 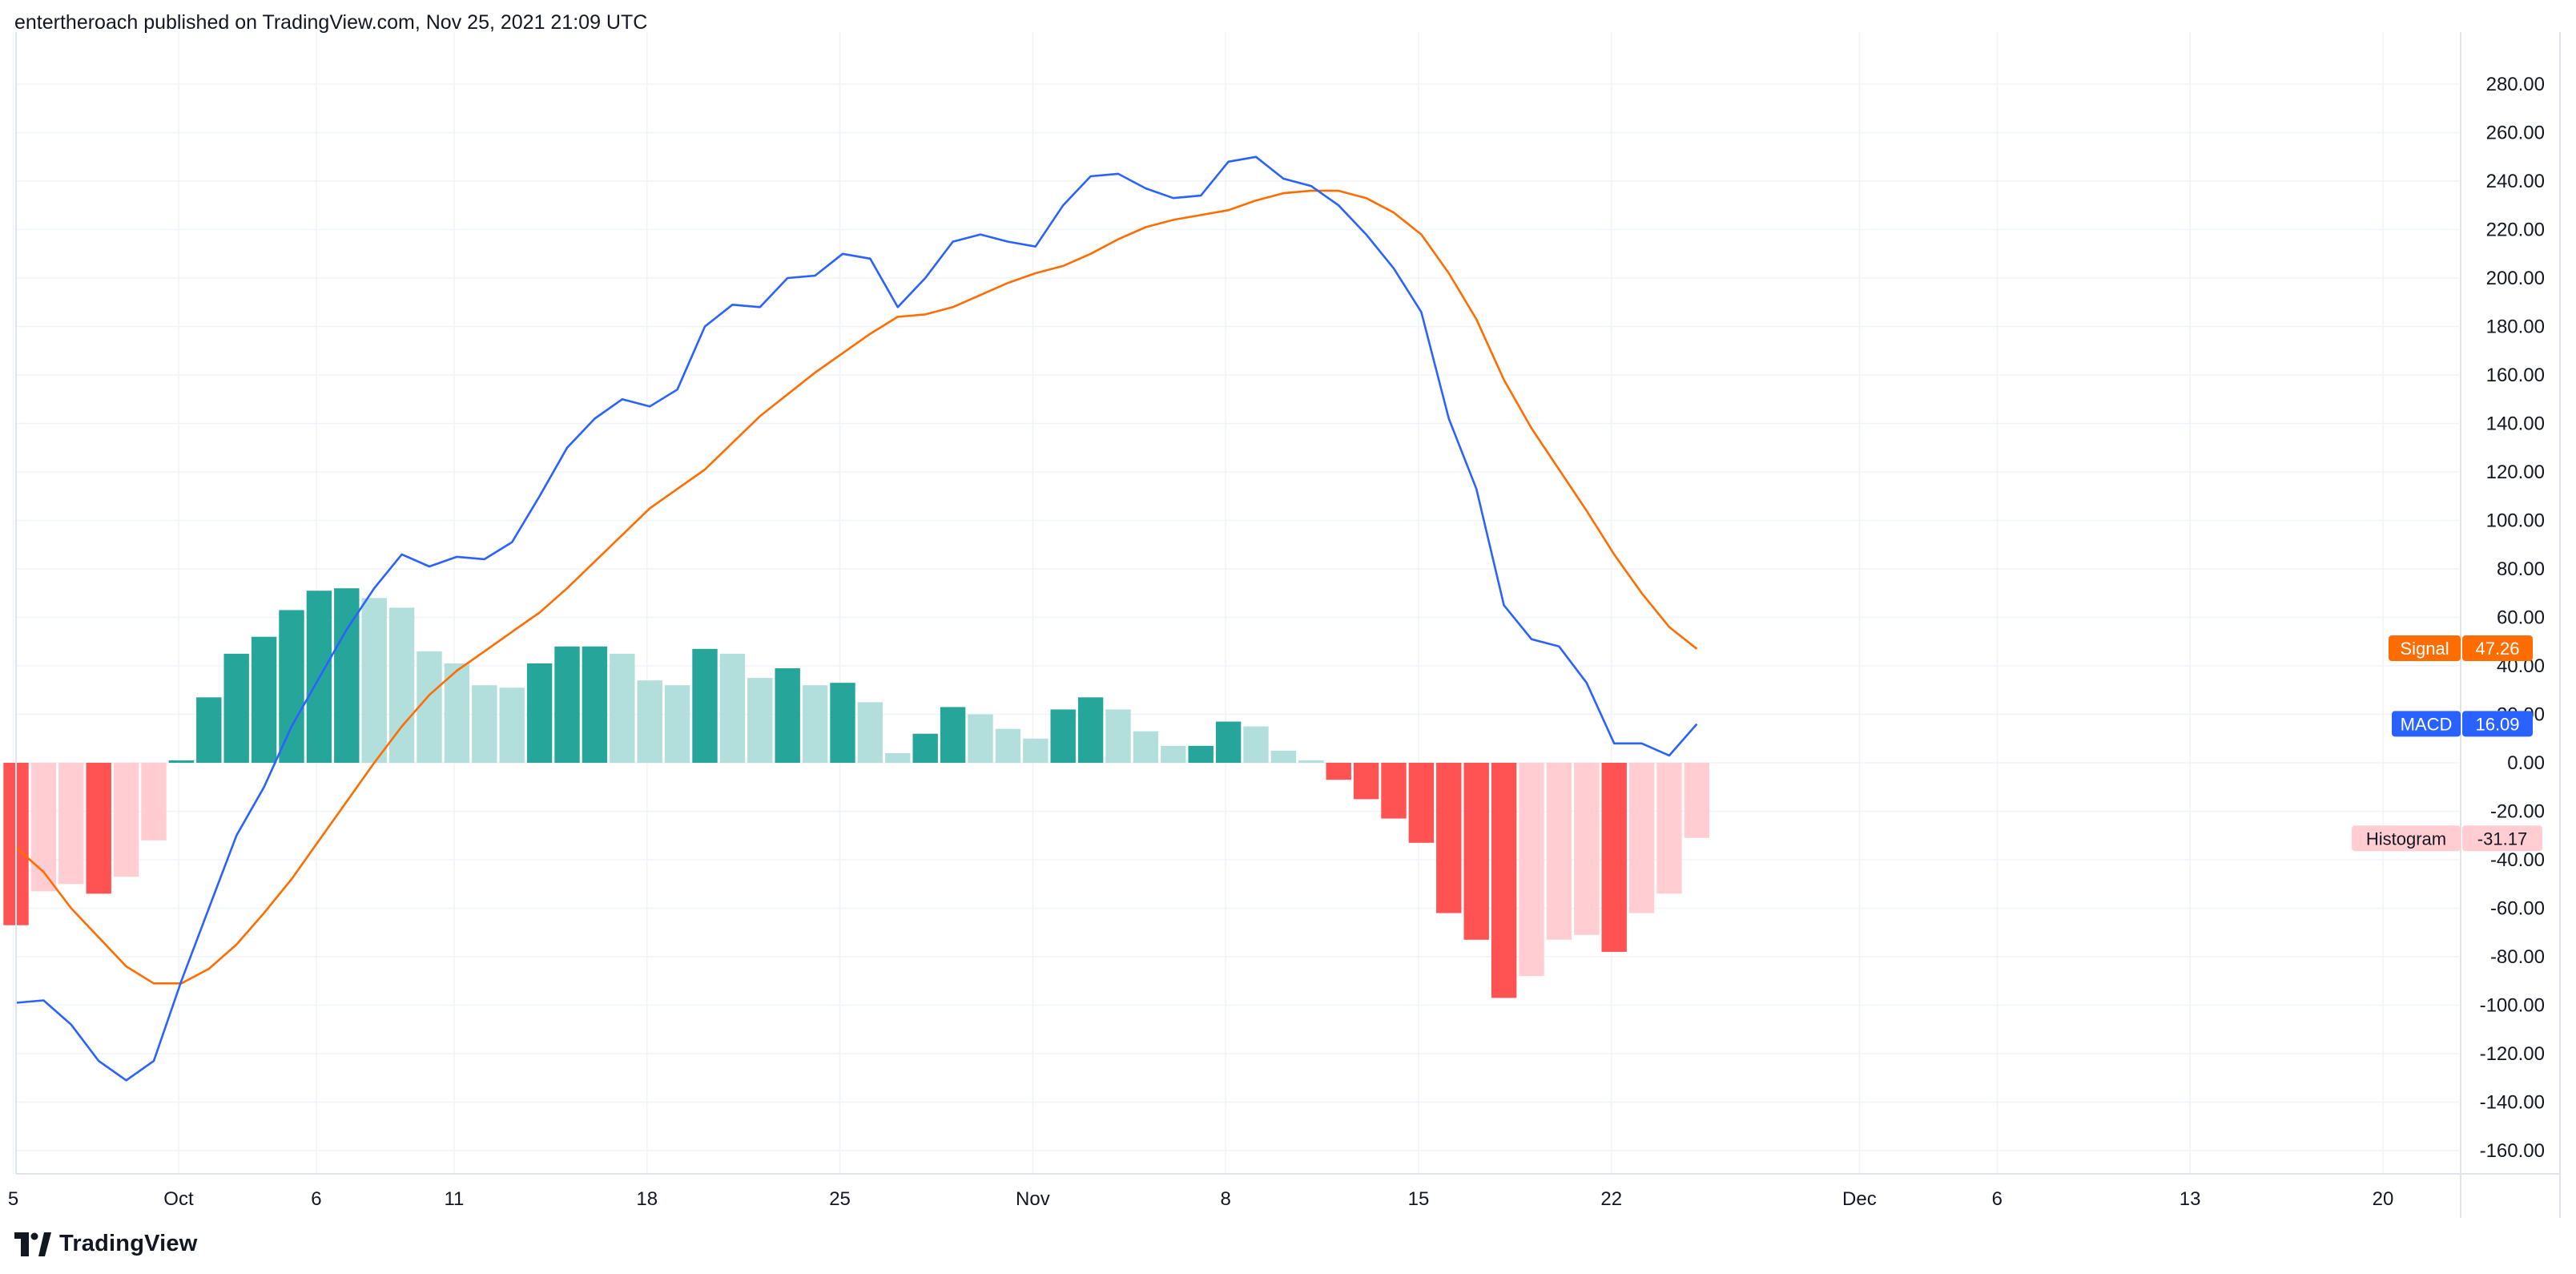 What do you see at coordinates (2515, 134) in the screenshot?
I see `y-tick-label: 260.00` at bounding box center [2515, 134].